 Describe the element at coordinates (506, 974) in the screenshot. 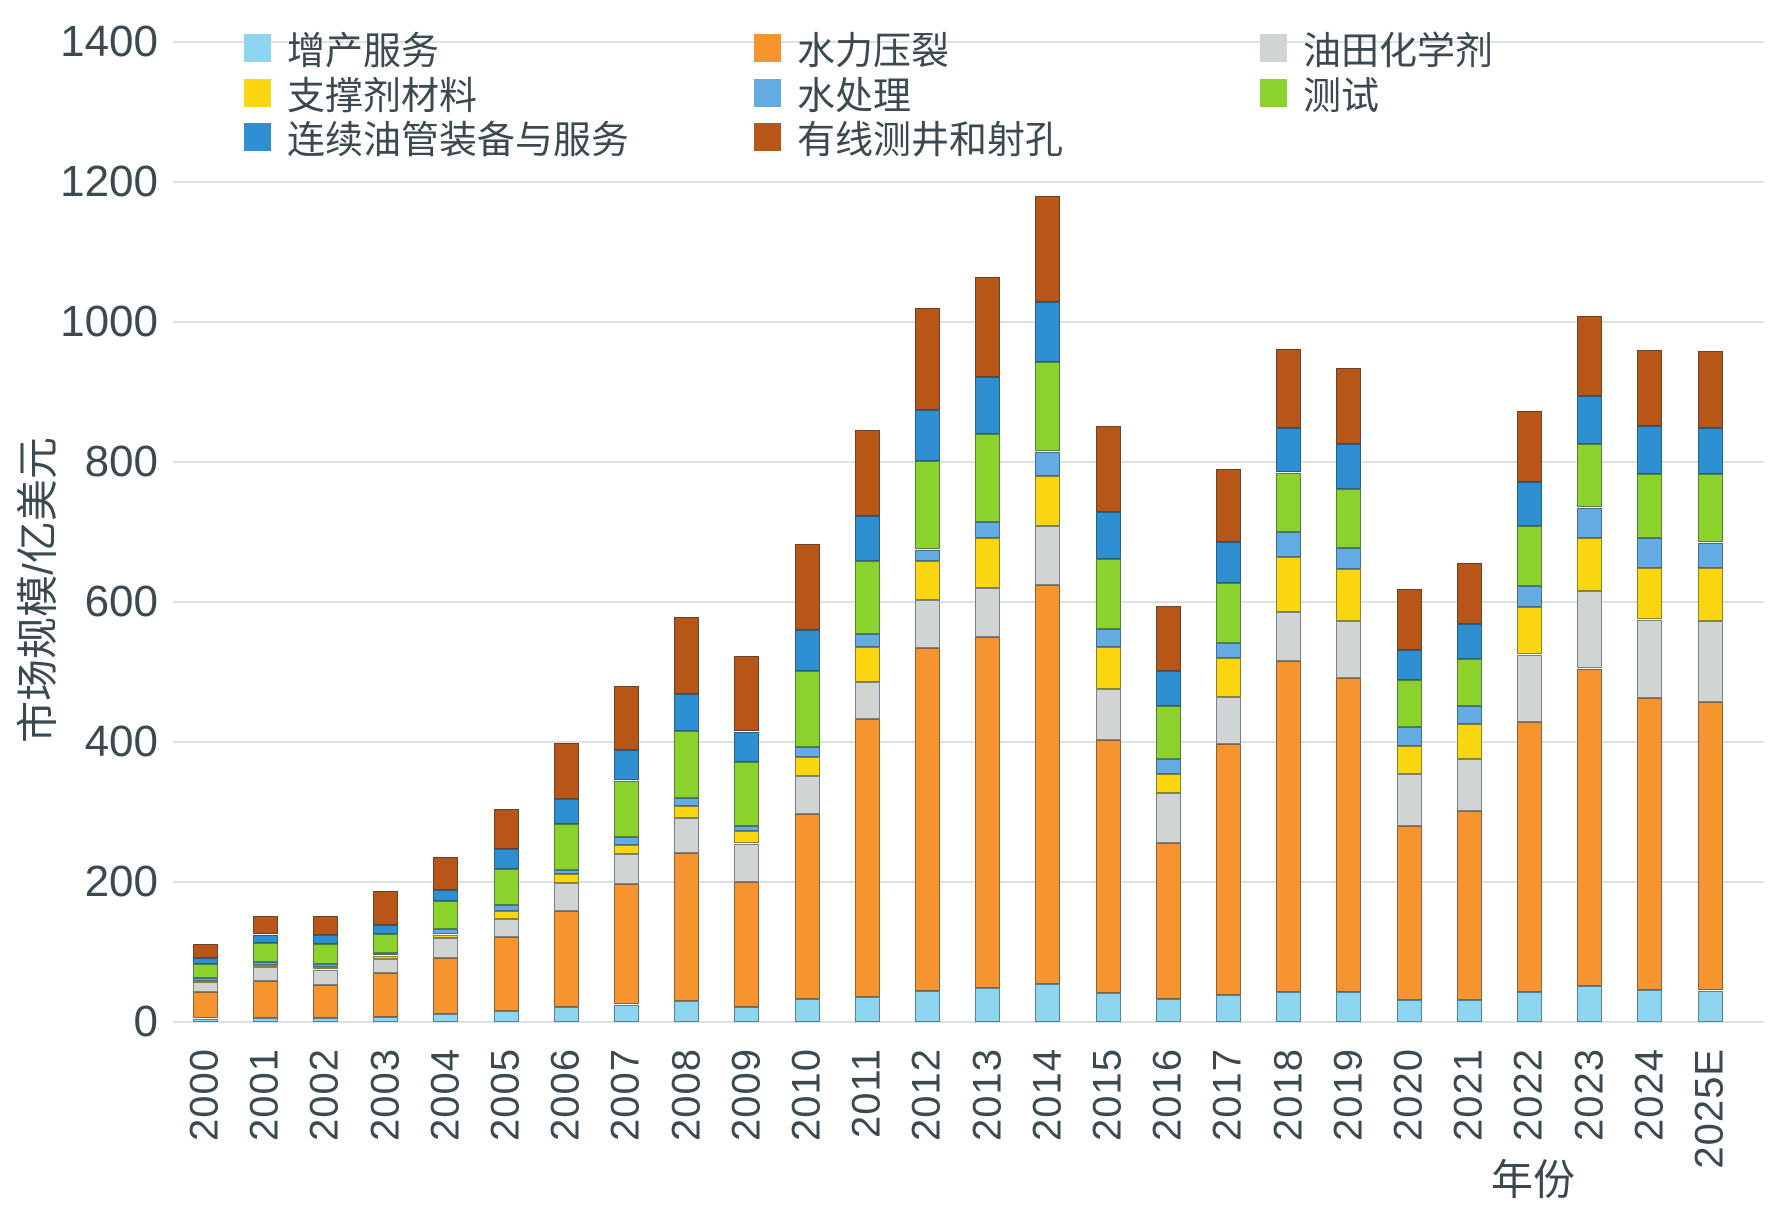

I see `bar-2005-segment-水力压裂` at that location.